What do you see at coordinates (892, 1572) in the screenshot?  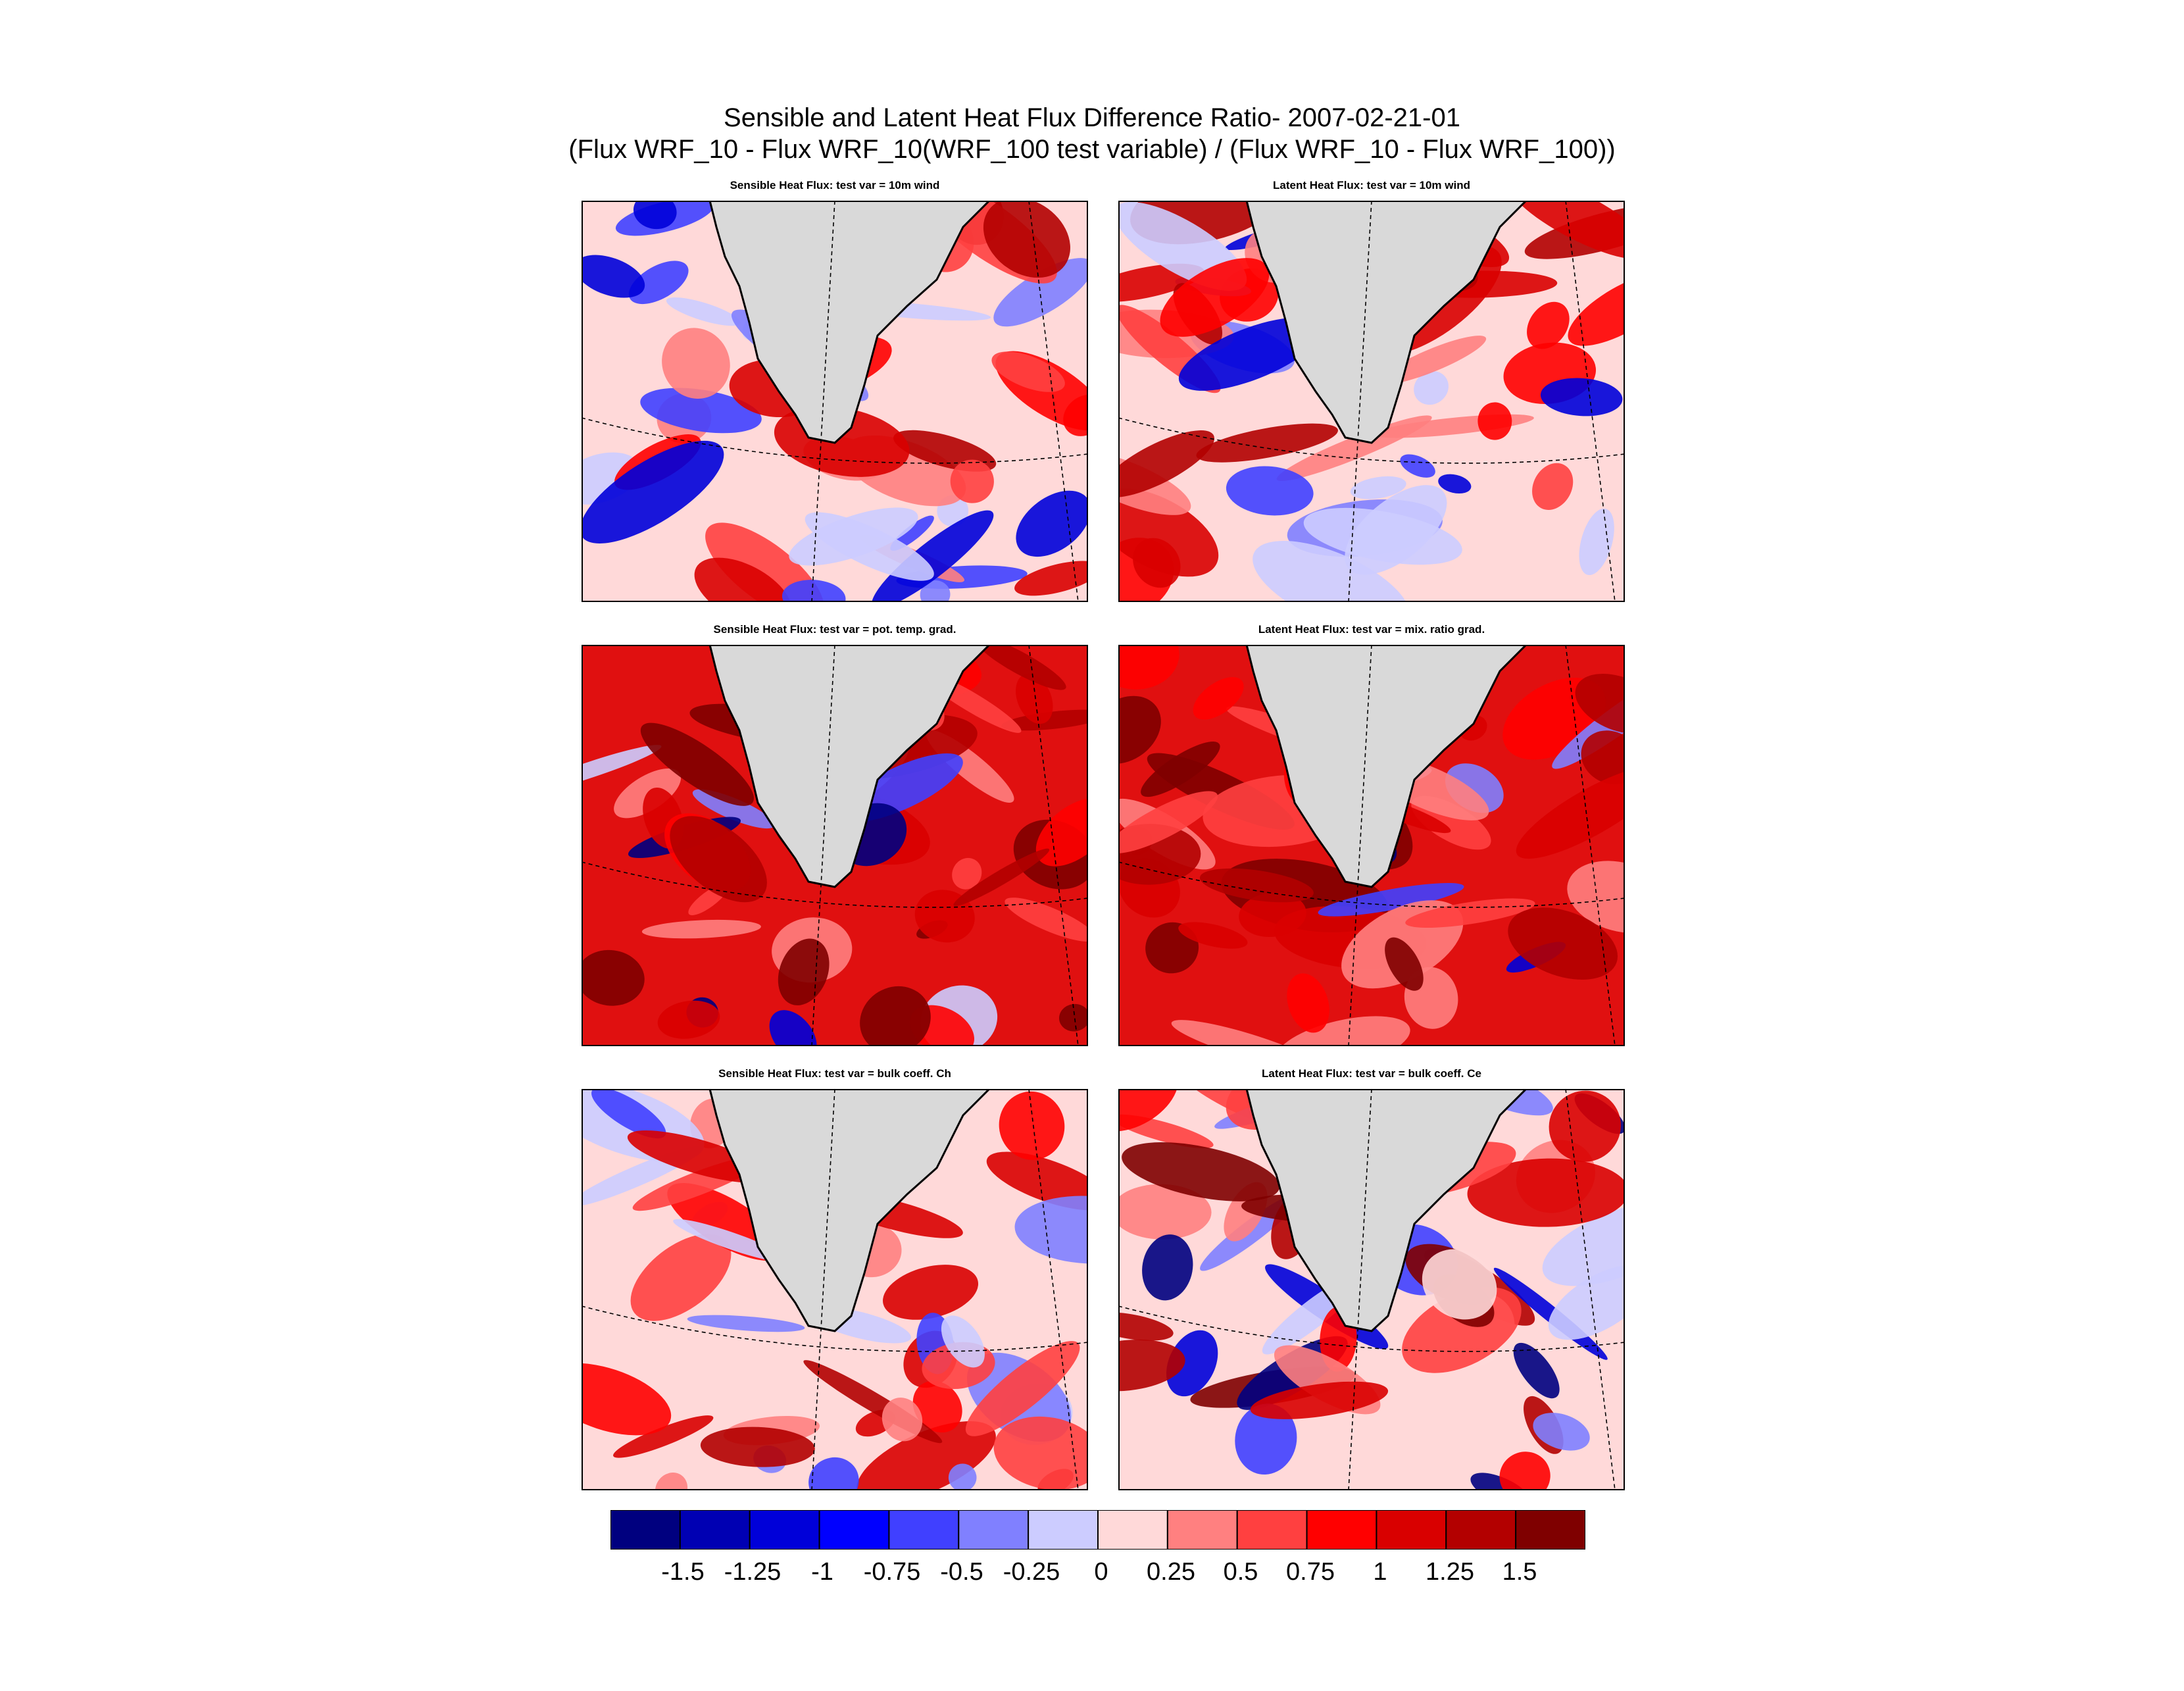 I see `colorbar-label: -0.75` at bounding box center [892, 1572].